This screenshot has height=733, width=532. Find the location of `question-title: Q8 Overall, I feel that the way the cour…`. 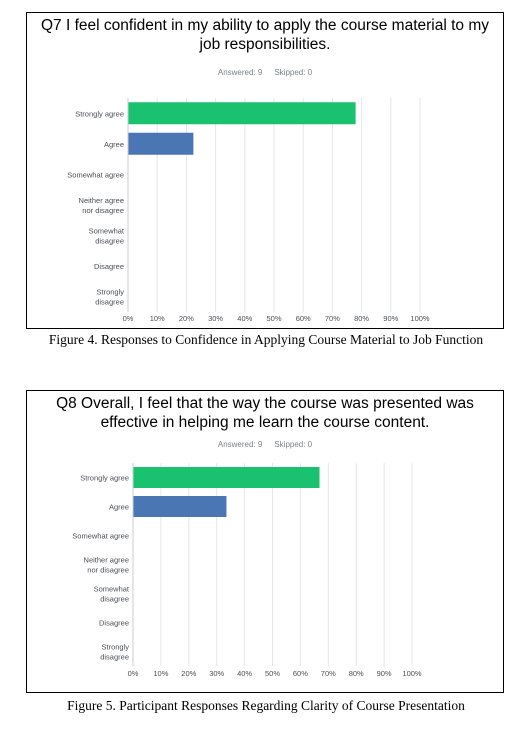

question-title: Q8 Overall, I feel that the way the cour… is located at coordinates (265, 413).